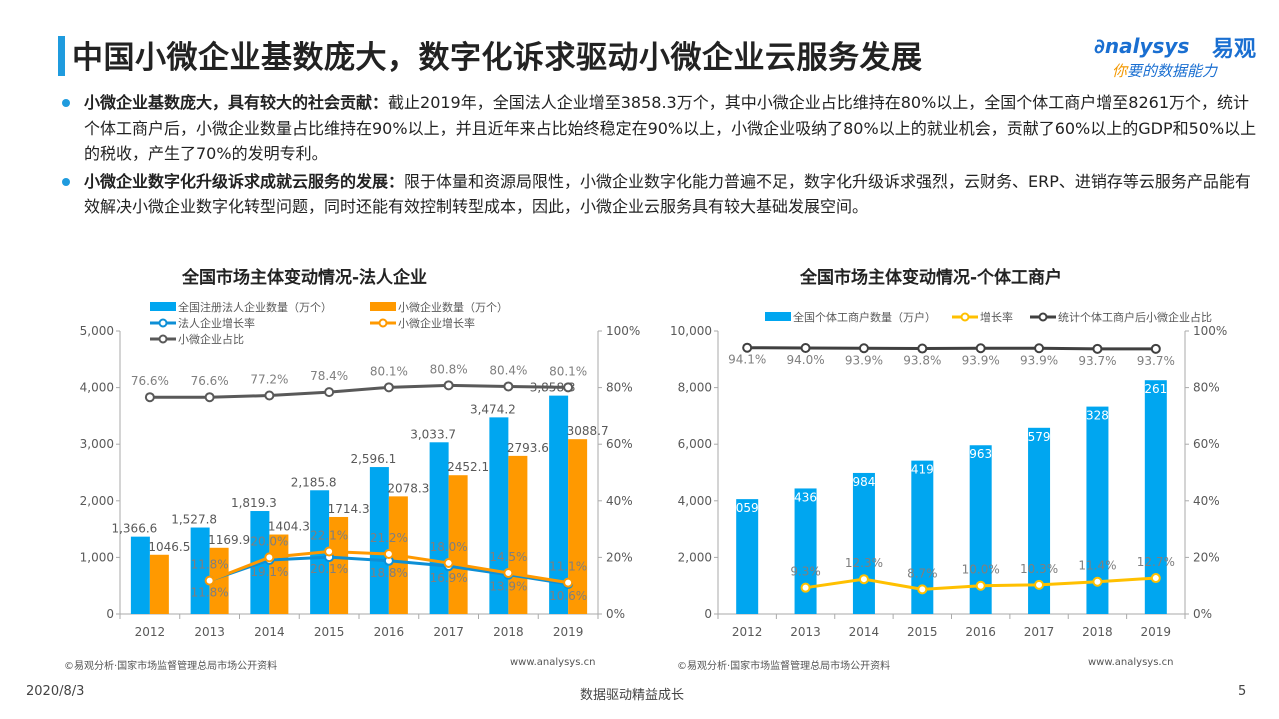  What do you see at coordinates (864, 563) in the screenshot?
I see `point-label: 12.3%` at bounding box center [864, 563].